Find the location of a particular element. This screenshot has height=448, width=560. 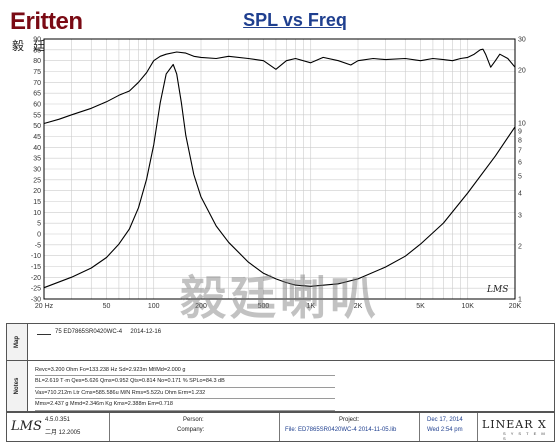

y-left-tick-label: -30 is located at coordinates (36, 300).